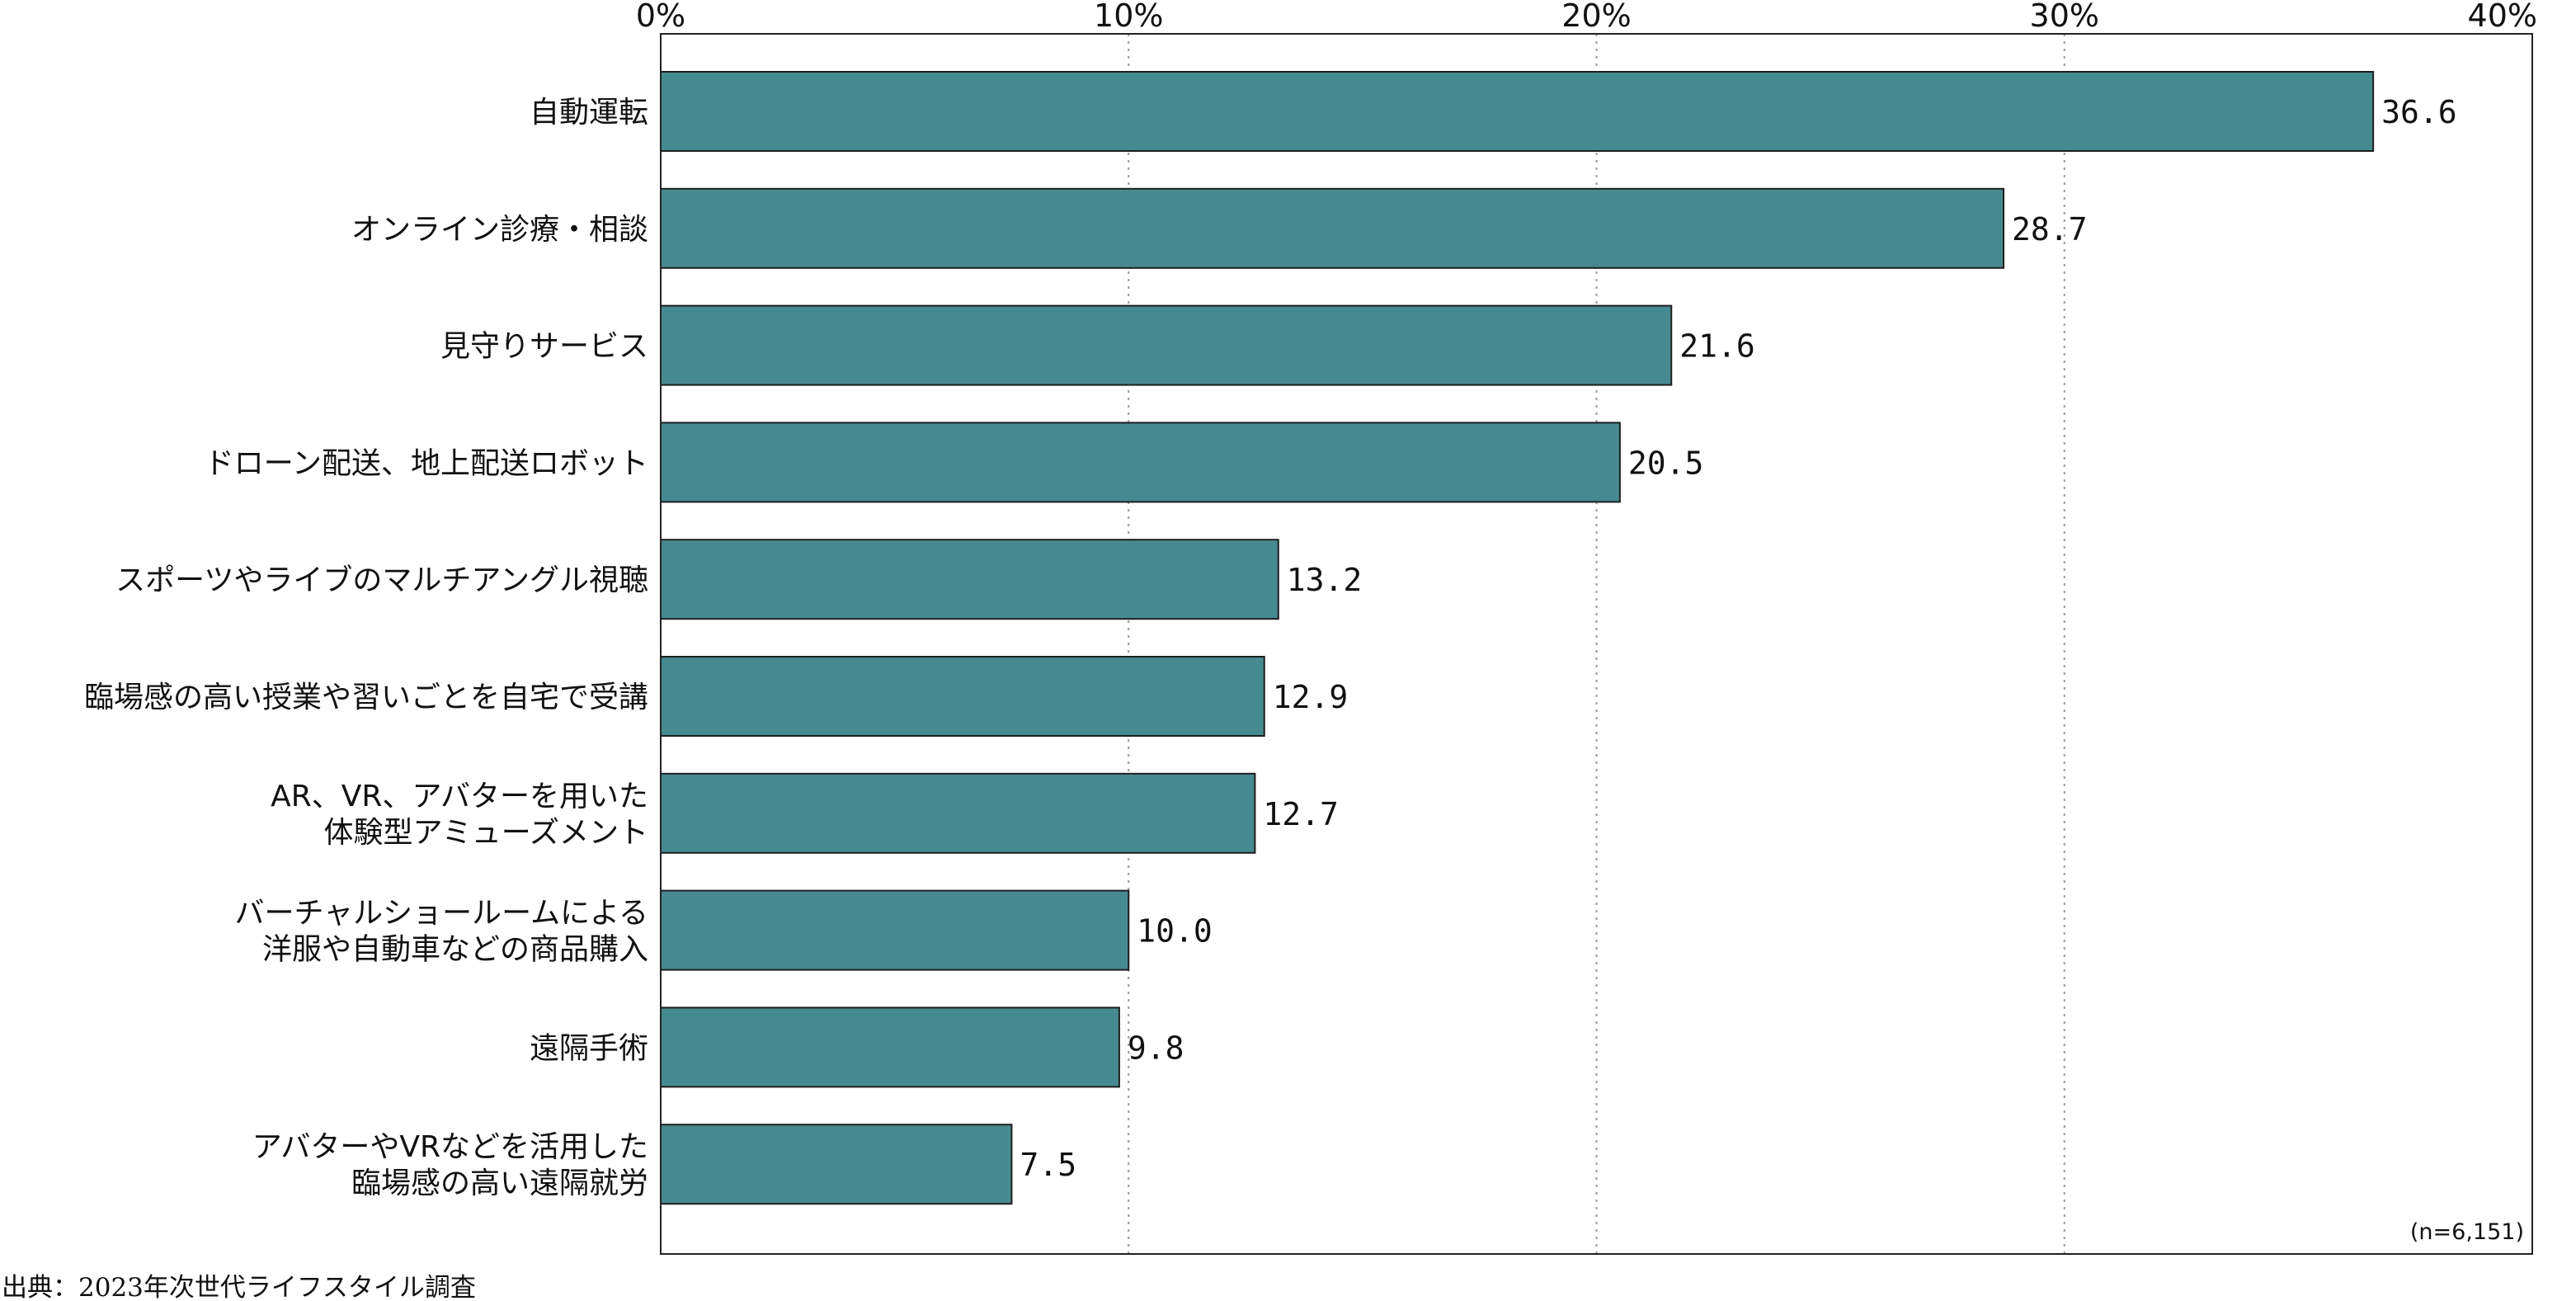 The width and height of the screenshot is (2576, 1301). I want to click on category-label: ドローン配送、地上配送ロボット, so click(427, 463).